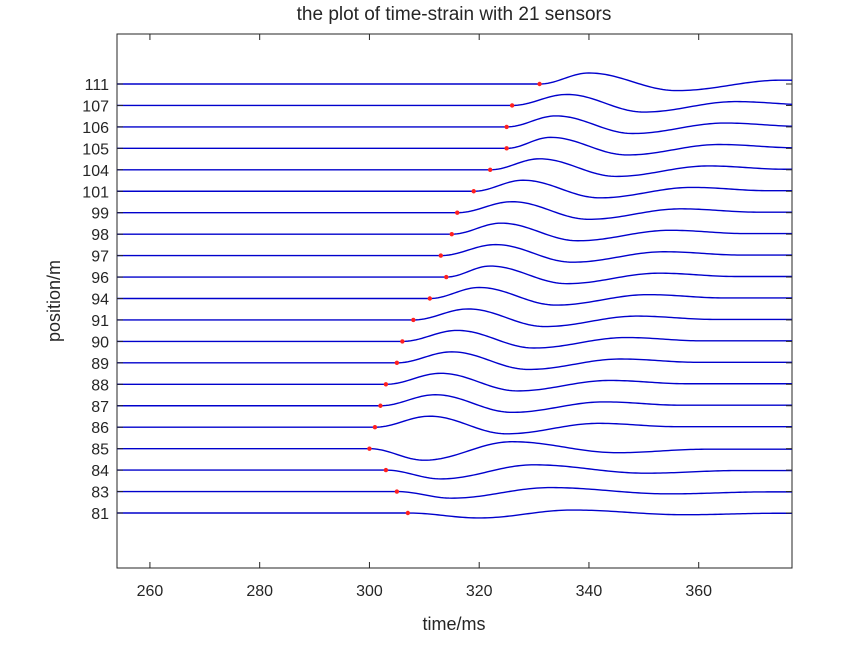 The width and height of the screenshot is (861, 652). What do you see at coordinates (100, 278) in the screenshot?
I see `y-tick-label: 96` at bounding box center [100, 278].